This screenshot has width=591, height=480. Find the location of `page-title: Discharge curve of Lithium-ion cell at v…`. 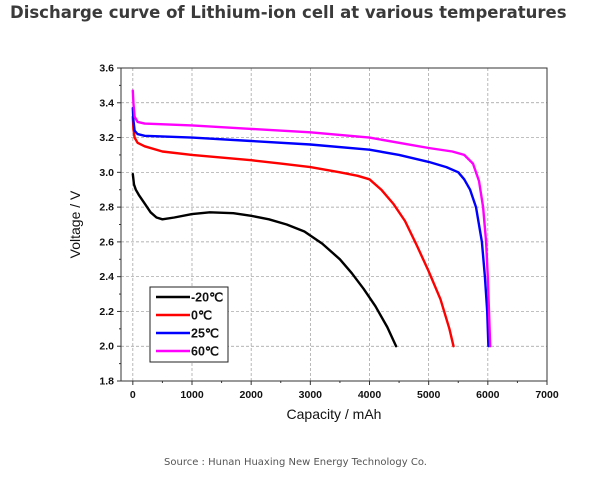

page-title: Discharge curve of Lithium-ion cell at v… is located at coordinates (288, 12).